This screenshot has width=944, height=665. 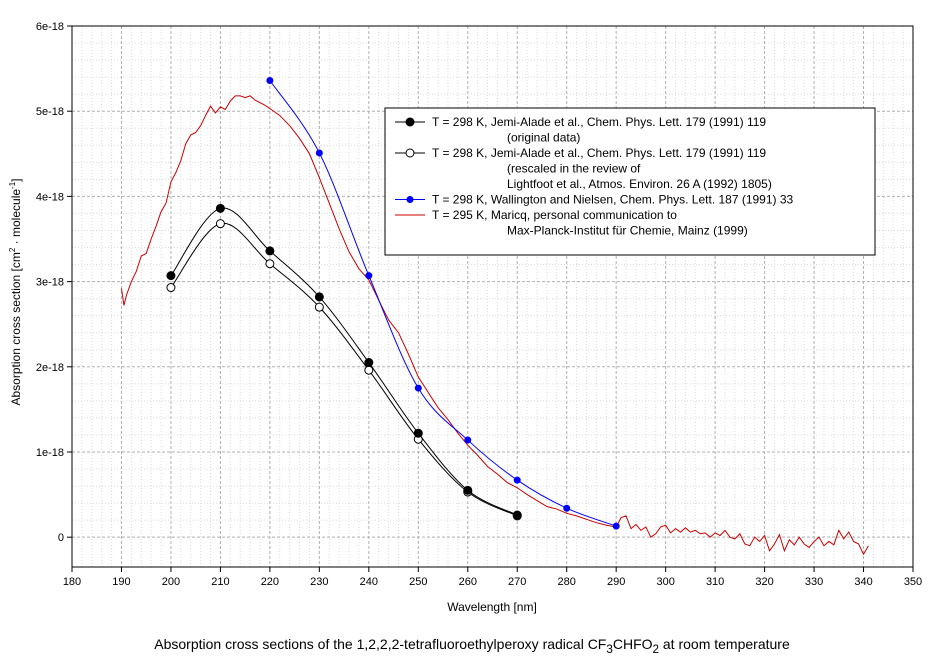 I want to click on x-tick-label: 200, so click(x=171, y=582).